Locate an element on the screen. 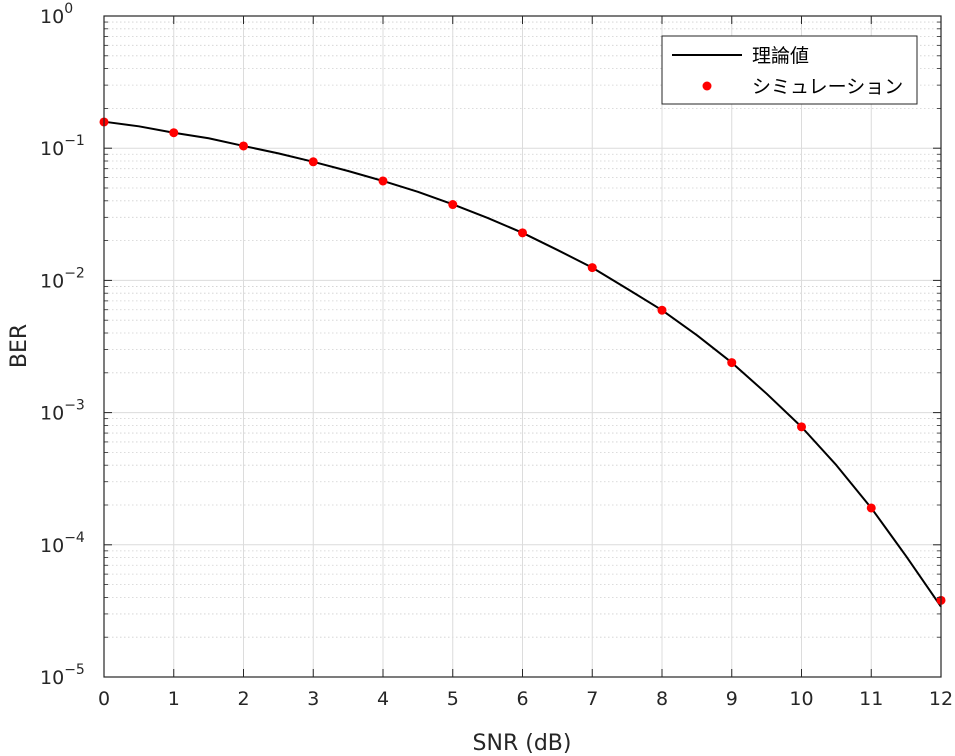 The height and width of the screenshot is (756, 955). y-tick-exponent: −1 is located at coordinates (74, 141).